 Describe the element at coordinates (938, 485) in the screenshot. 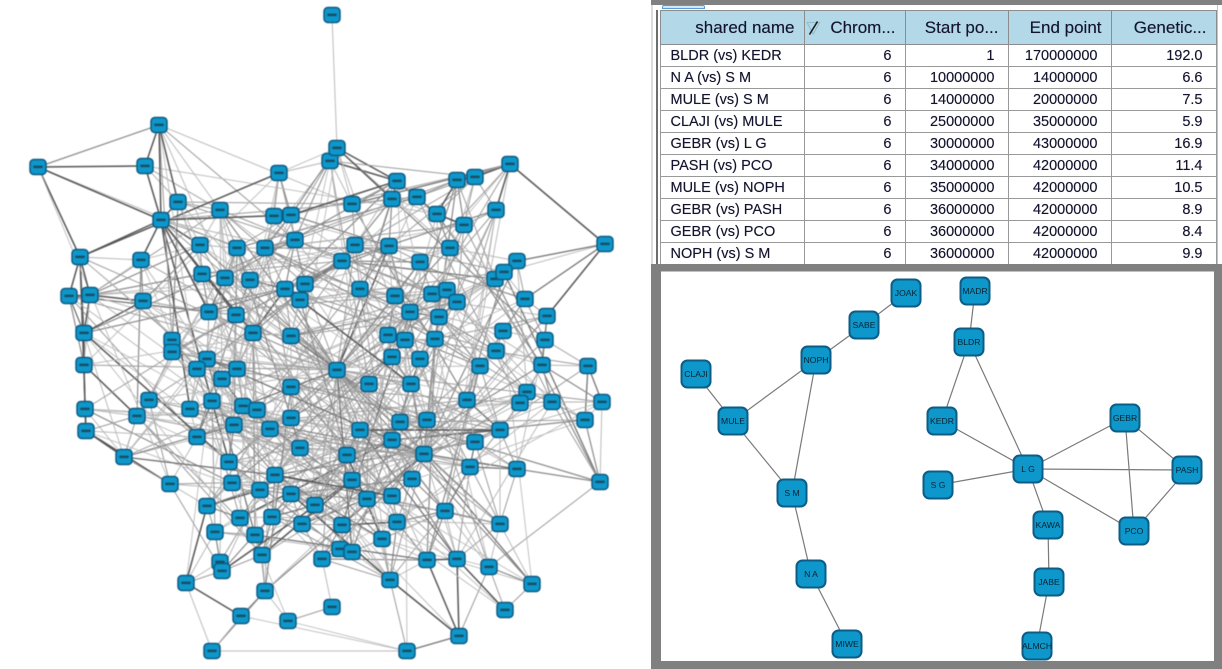

I see `svg-text: S G` at that location.